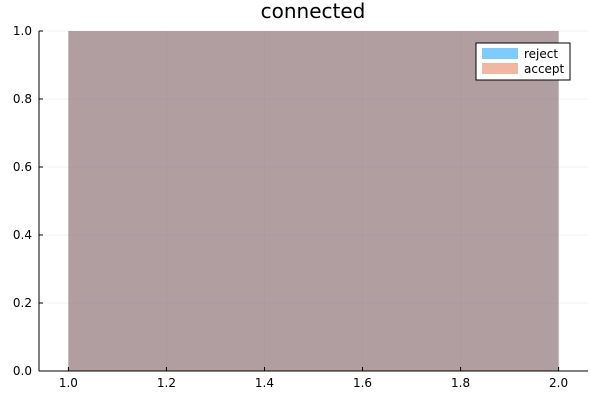 Image resolution: width=600 pixels, height=400 pixels. I want to click on x-ticks: 1.0 1.2 1.4 1.6 1.8 2.0, so click(313, 378).